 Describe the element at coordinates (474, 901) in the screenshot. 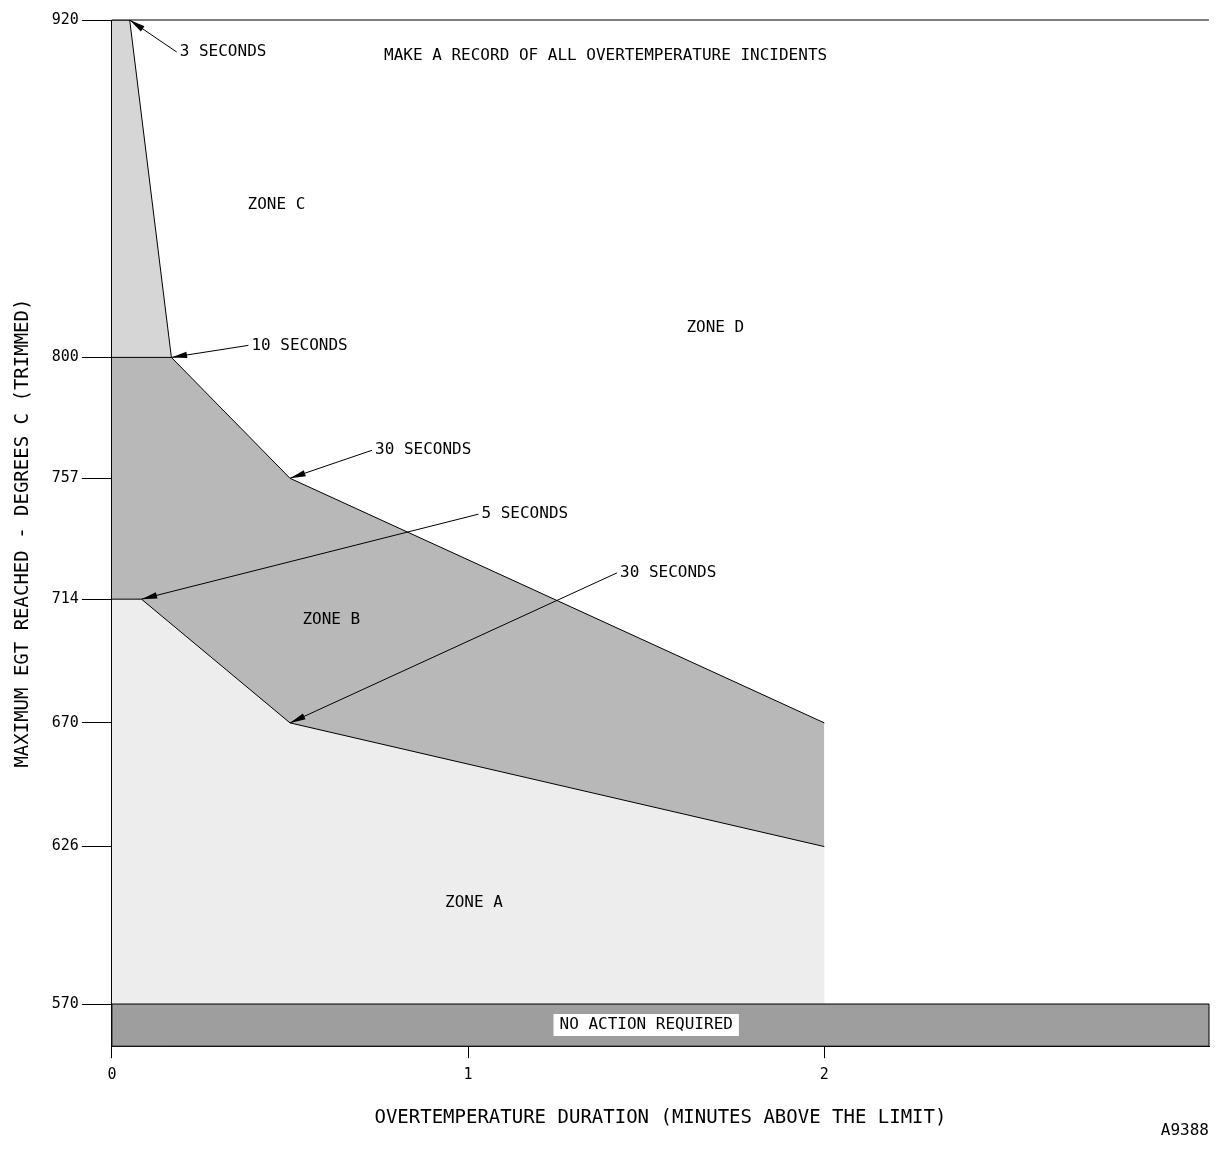

I see `annotation: ZONE A` at that location.